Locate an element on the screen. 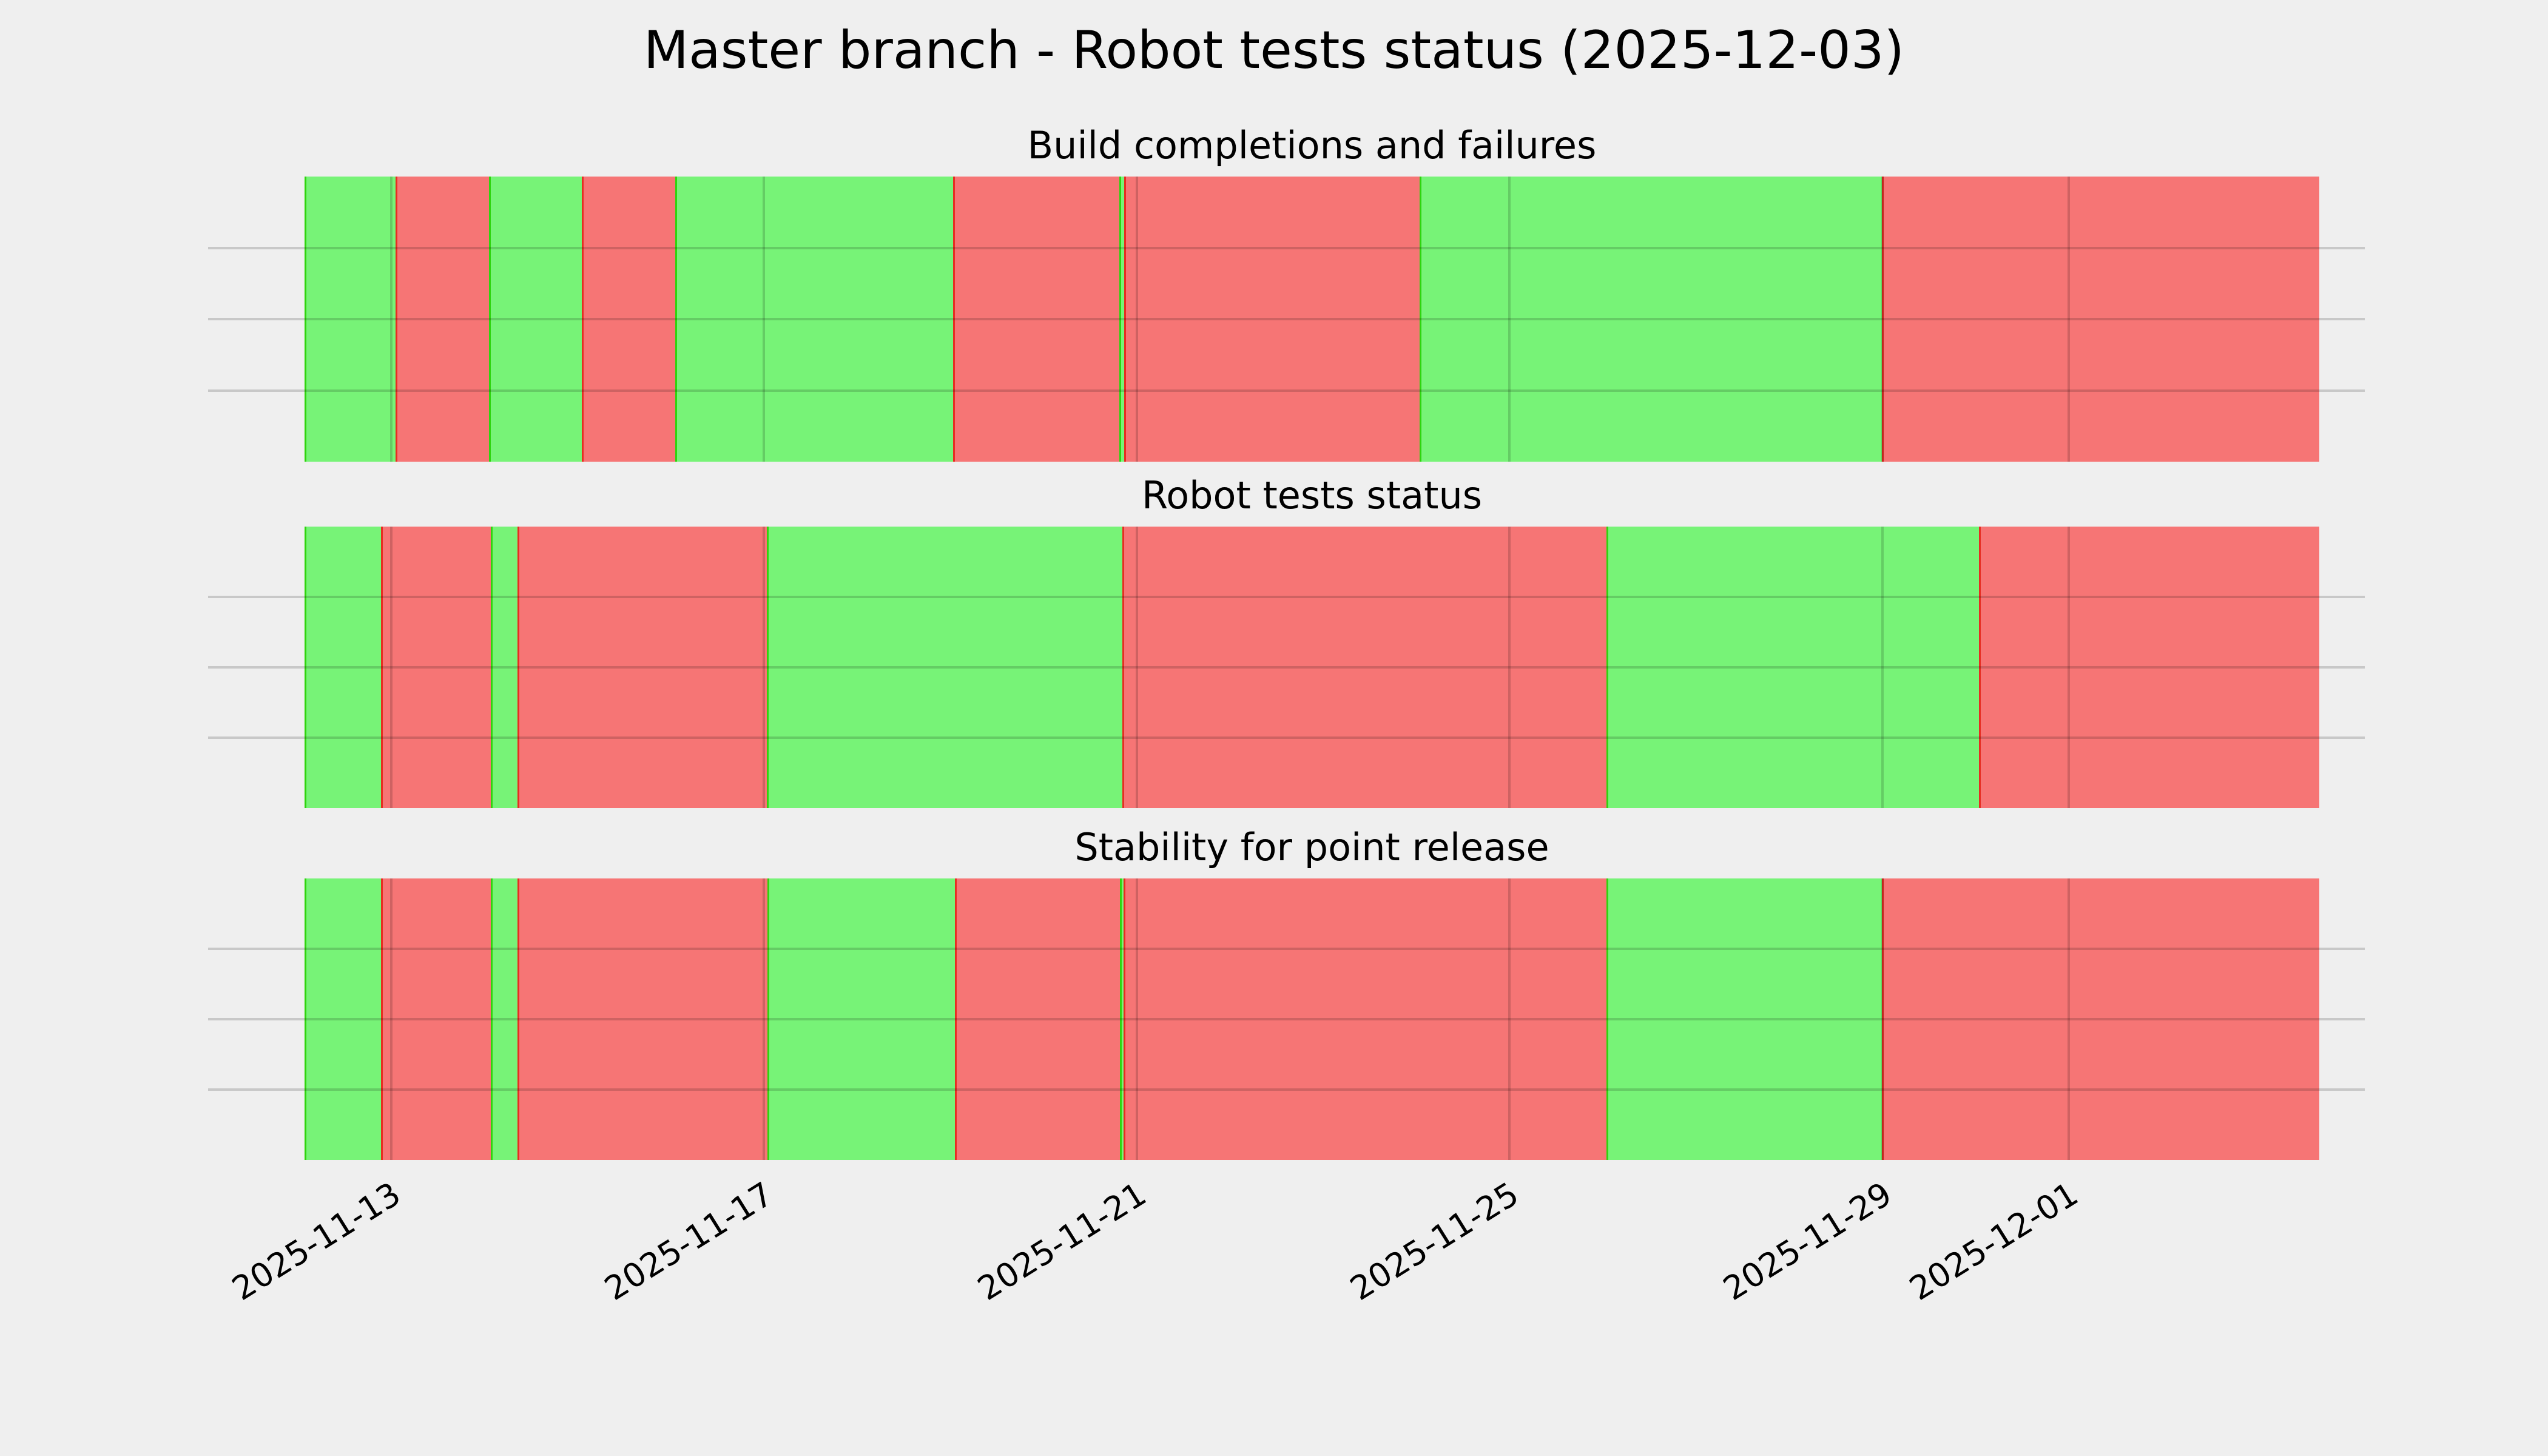  x-tick-label: 2025-11-21 is located at coordinates (1062, 1242).